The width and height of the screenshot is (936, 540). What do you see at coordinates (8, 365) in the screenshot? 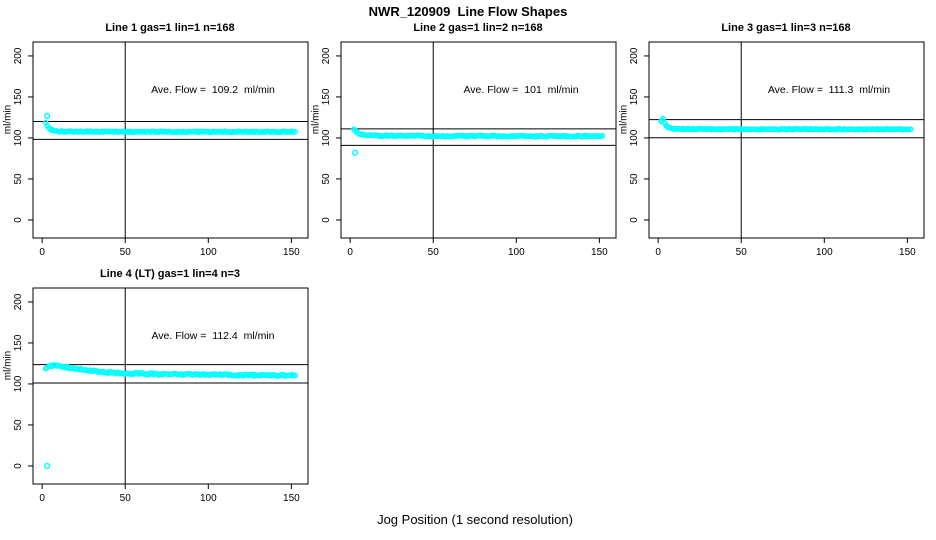
I see `panel-4-y-axis-label: ml/min` at bounding box center [8, 365].